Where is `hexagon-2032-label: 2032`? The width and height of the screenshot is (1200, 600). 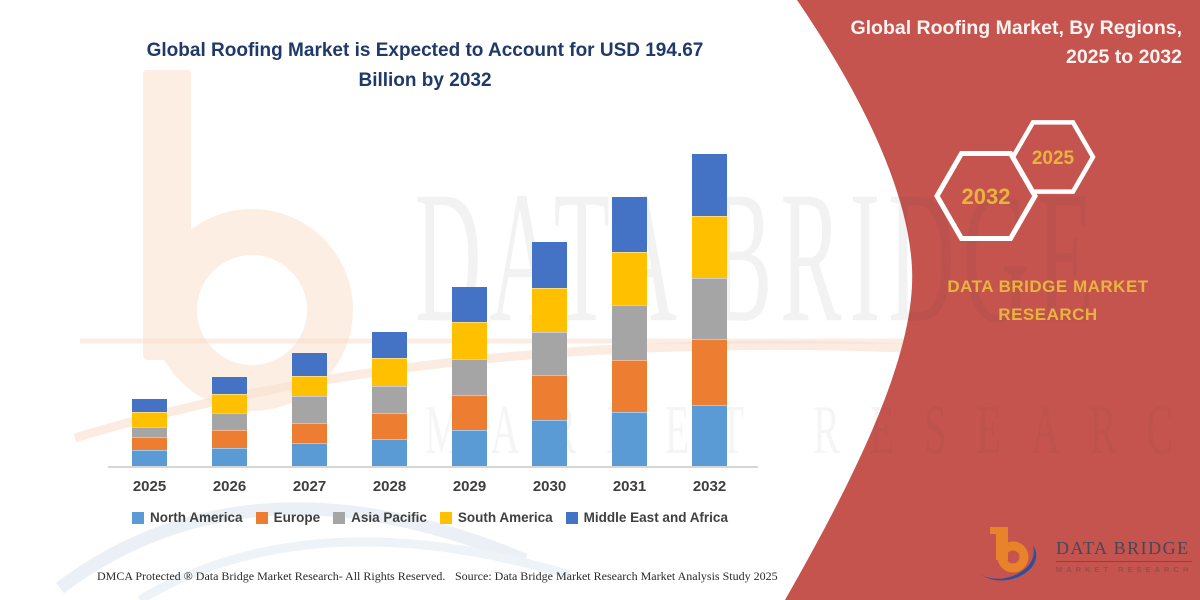
hexagon-2032-label: 2032 is located at coordinates (986, 196).